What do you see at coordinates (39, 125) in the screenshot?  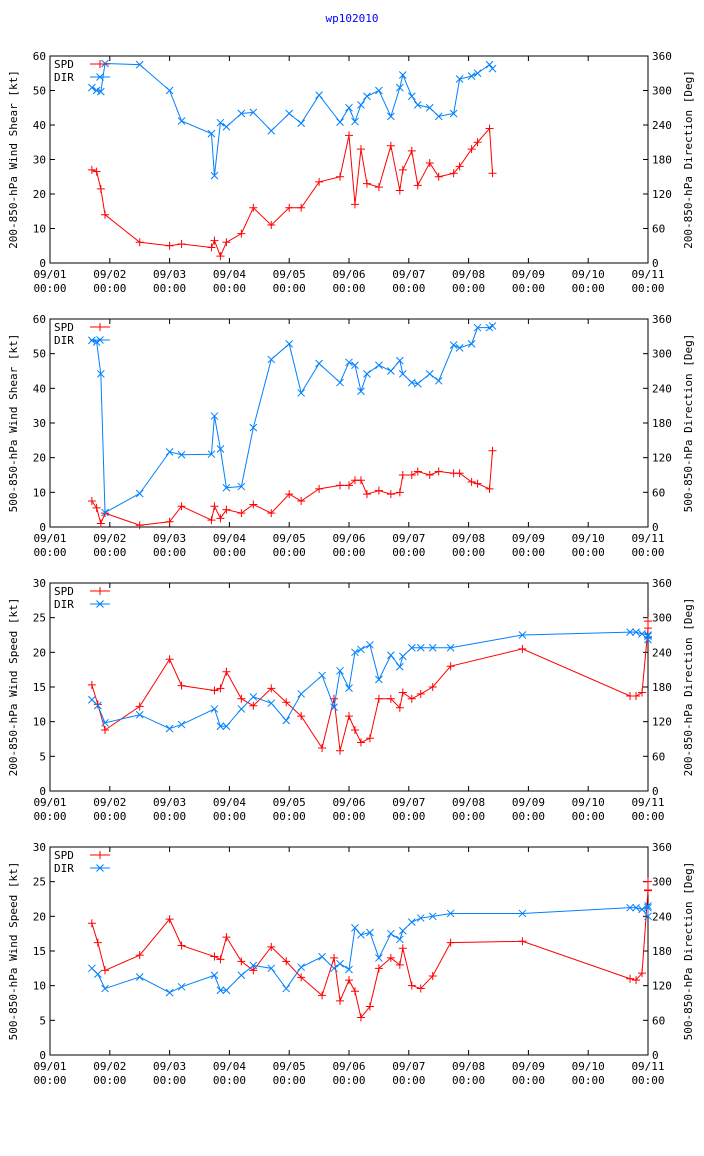 I see `left-tick-label: 40` at bounding box center [39, 125].